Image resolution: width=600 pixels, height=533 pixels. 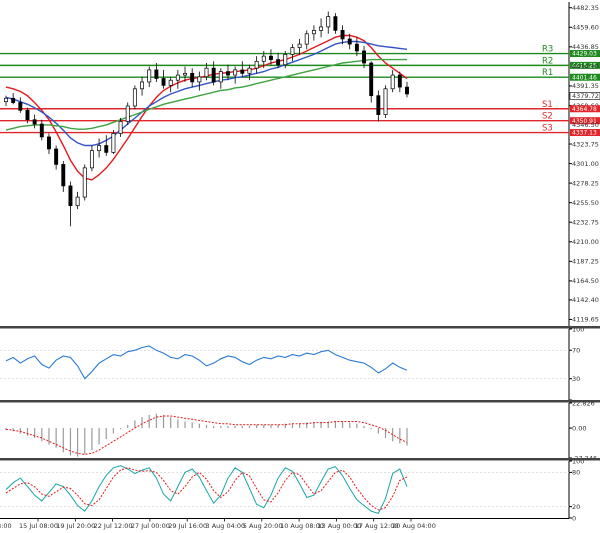 I want to click on current-price-tag: 4379.72, so click(x=585, y=96).